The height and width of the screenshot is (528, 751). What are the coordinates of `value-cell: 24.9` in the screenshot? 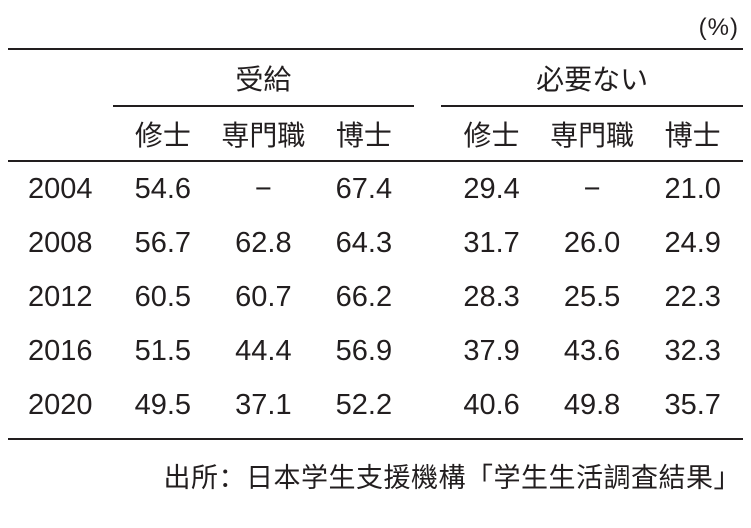 It's located at (692, 242).